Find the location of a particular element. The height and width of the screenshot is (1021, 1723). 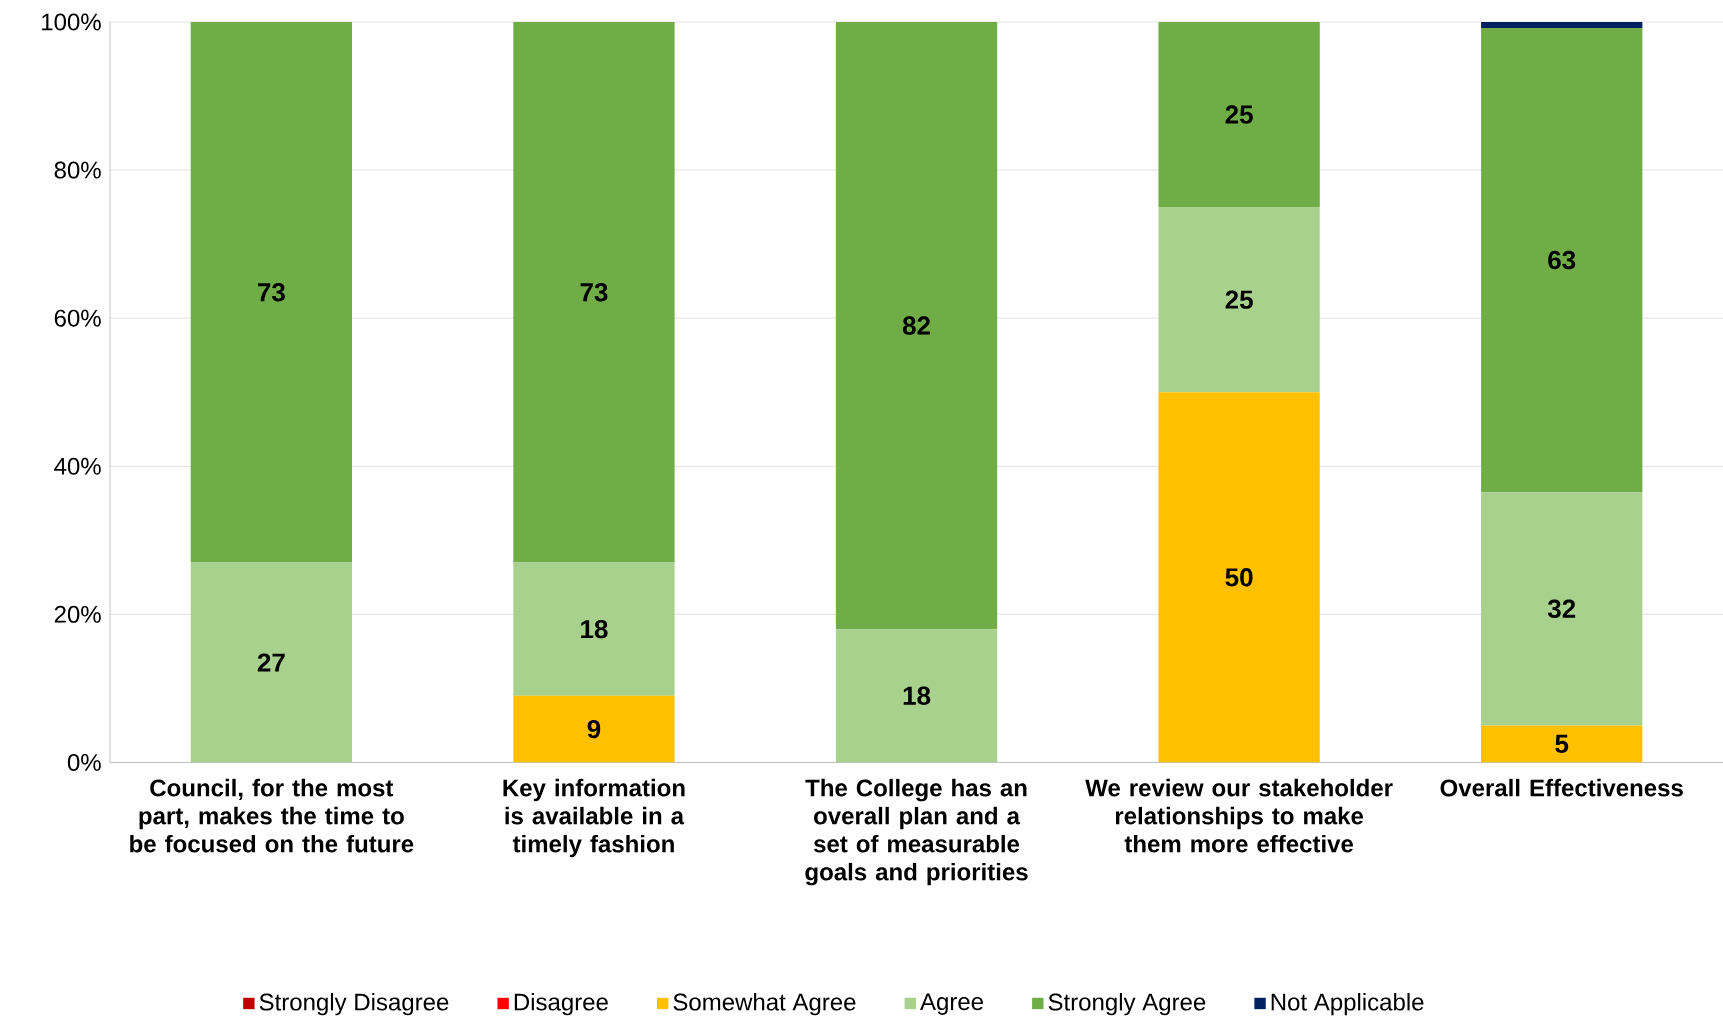

data-label: 5 is located at coordinates (1562, 744).